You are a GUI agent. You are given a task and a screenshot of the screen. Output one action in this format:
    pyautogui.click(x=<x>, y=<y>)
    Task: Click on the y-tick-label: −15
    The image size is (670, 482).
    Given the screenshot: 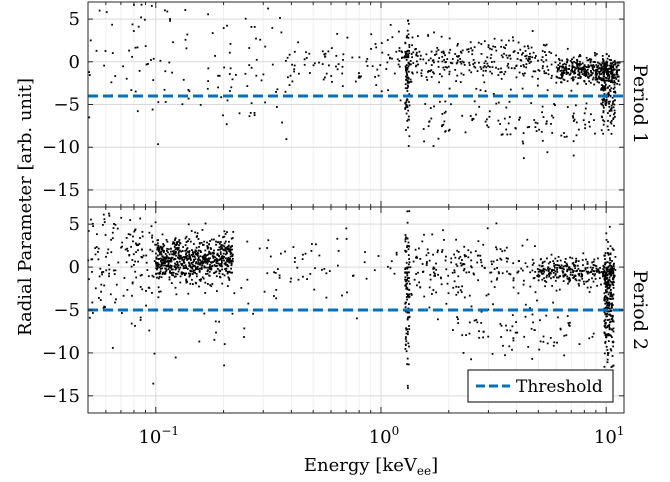 What is the action you would take?
    pyautogui.click(x=61, y=396)
    